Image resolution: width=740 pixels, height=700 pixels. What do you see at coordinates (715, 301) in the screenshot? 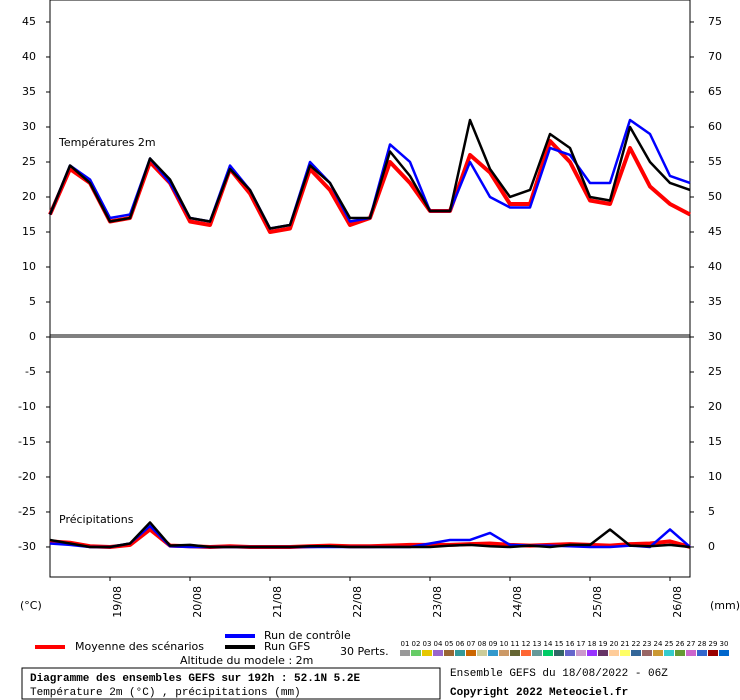
I see `y2-tick-label: 35` at bounding box center [715, 301].